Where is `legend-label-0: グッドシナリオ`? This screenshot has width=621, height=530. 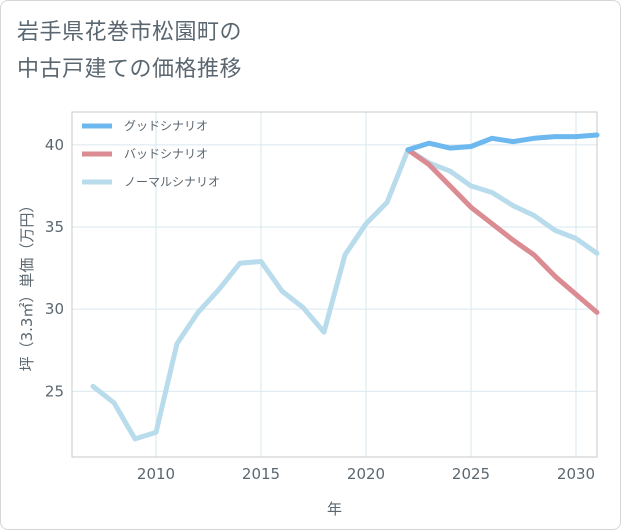 legend-label-0: グッドシナリオ is located at coordinates (166, 126).